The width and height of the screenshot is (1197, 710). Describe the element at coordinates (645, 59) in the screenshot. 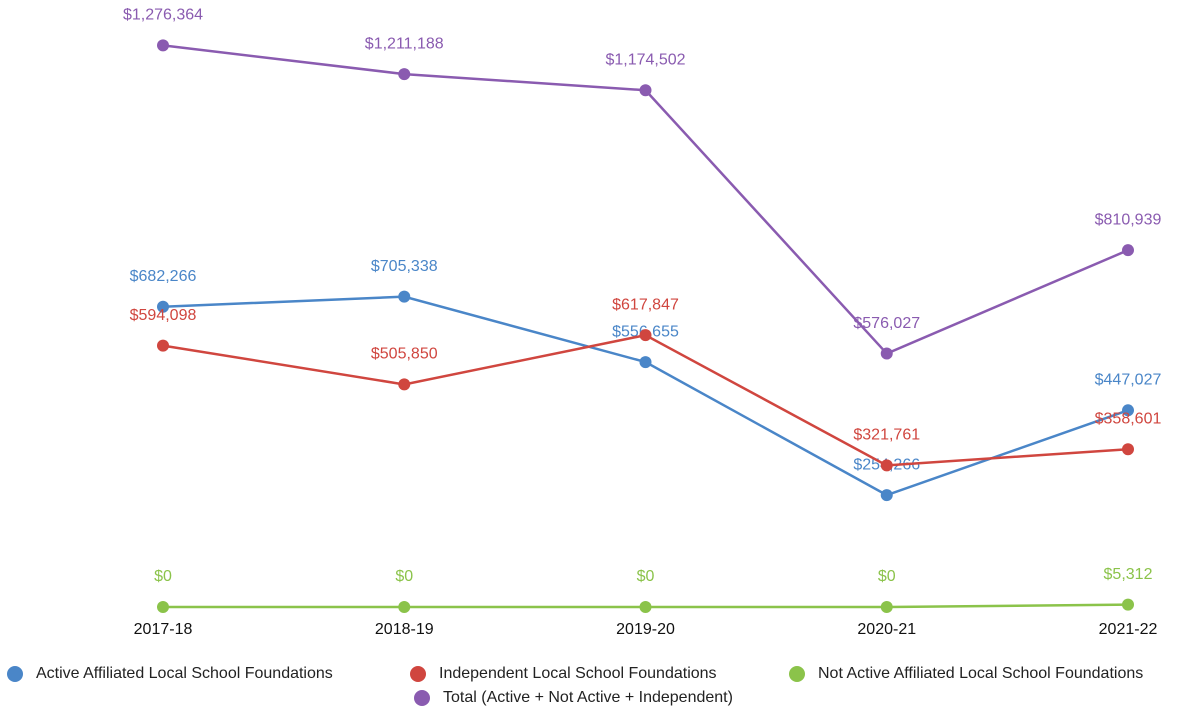

I see `data-label: $1,174,502` at that location.